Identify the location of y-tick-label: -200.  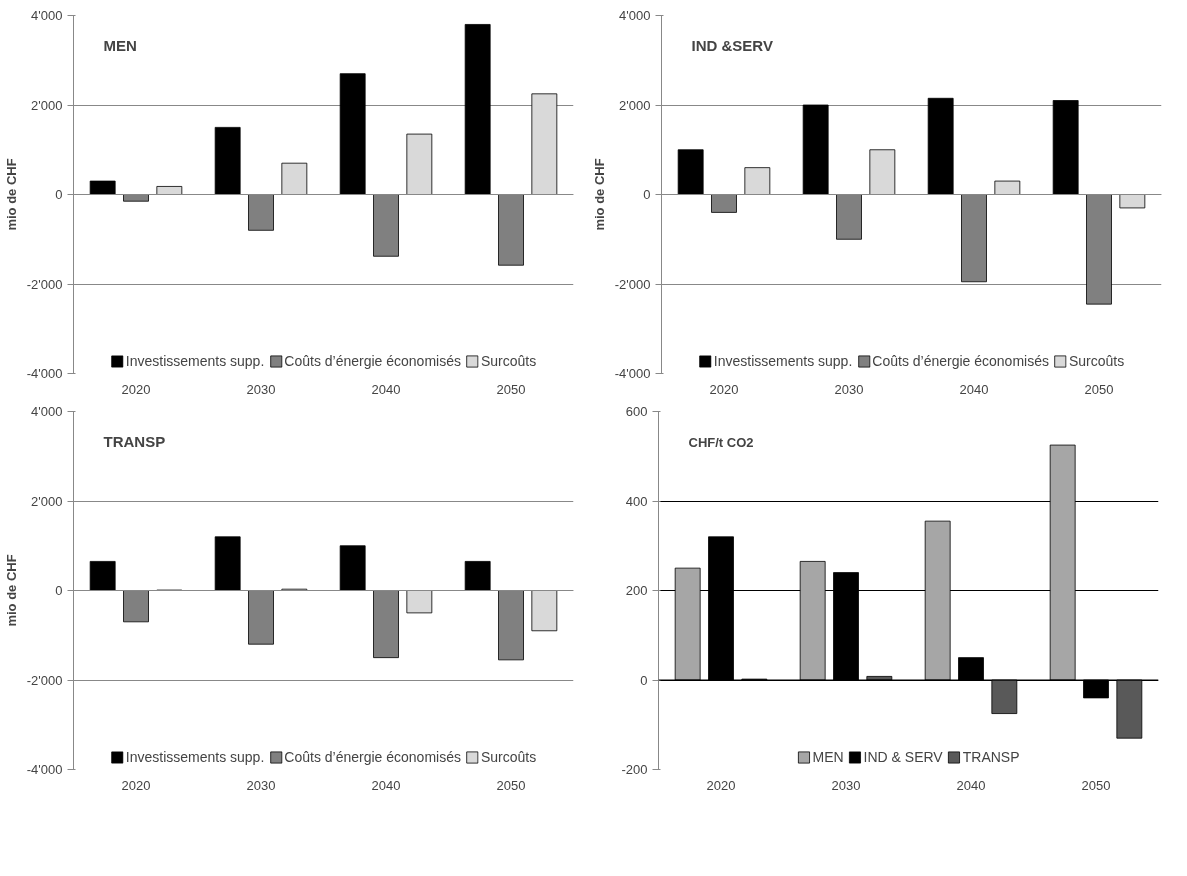
(634, 769).